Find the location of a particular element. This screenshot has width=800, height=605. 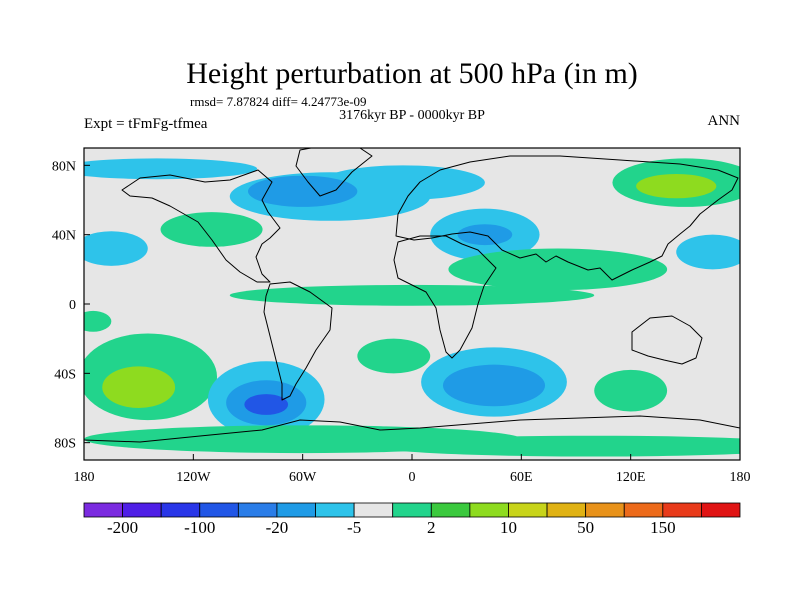

subtitle: 3176kyr BP - 0000kyr BP is located at coordinates (412, 115).